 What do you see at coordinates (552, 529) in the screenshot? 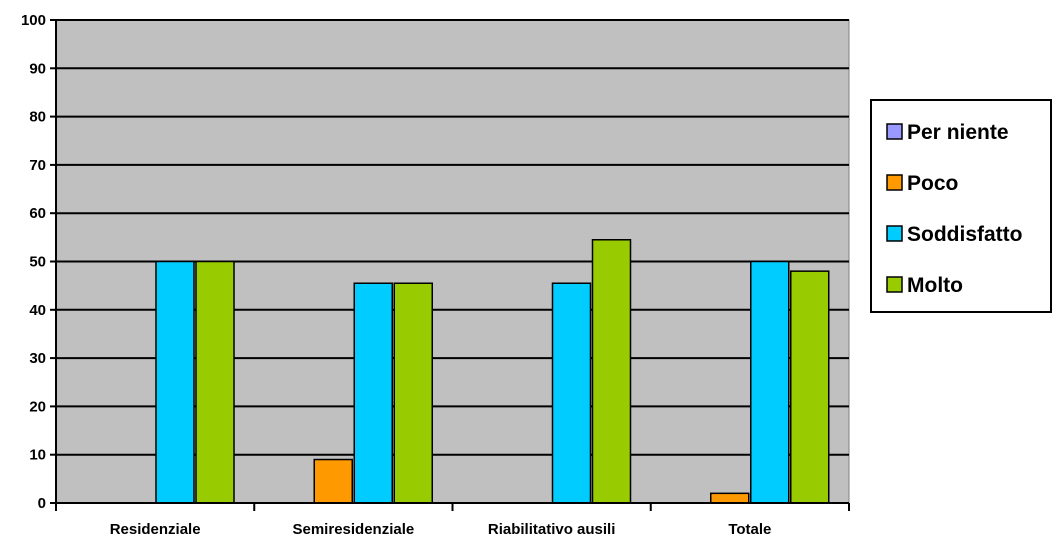
I see `x-category-label: Riabilitativo ausili` at bounding box center [552, 529].